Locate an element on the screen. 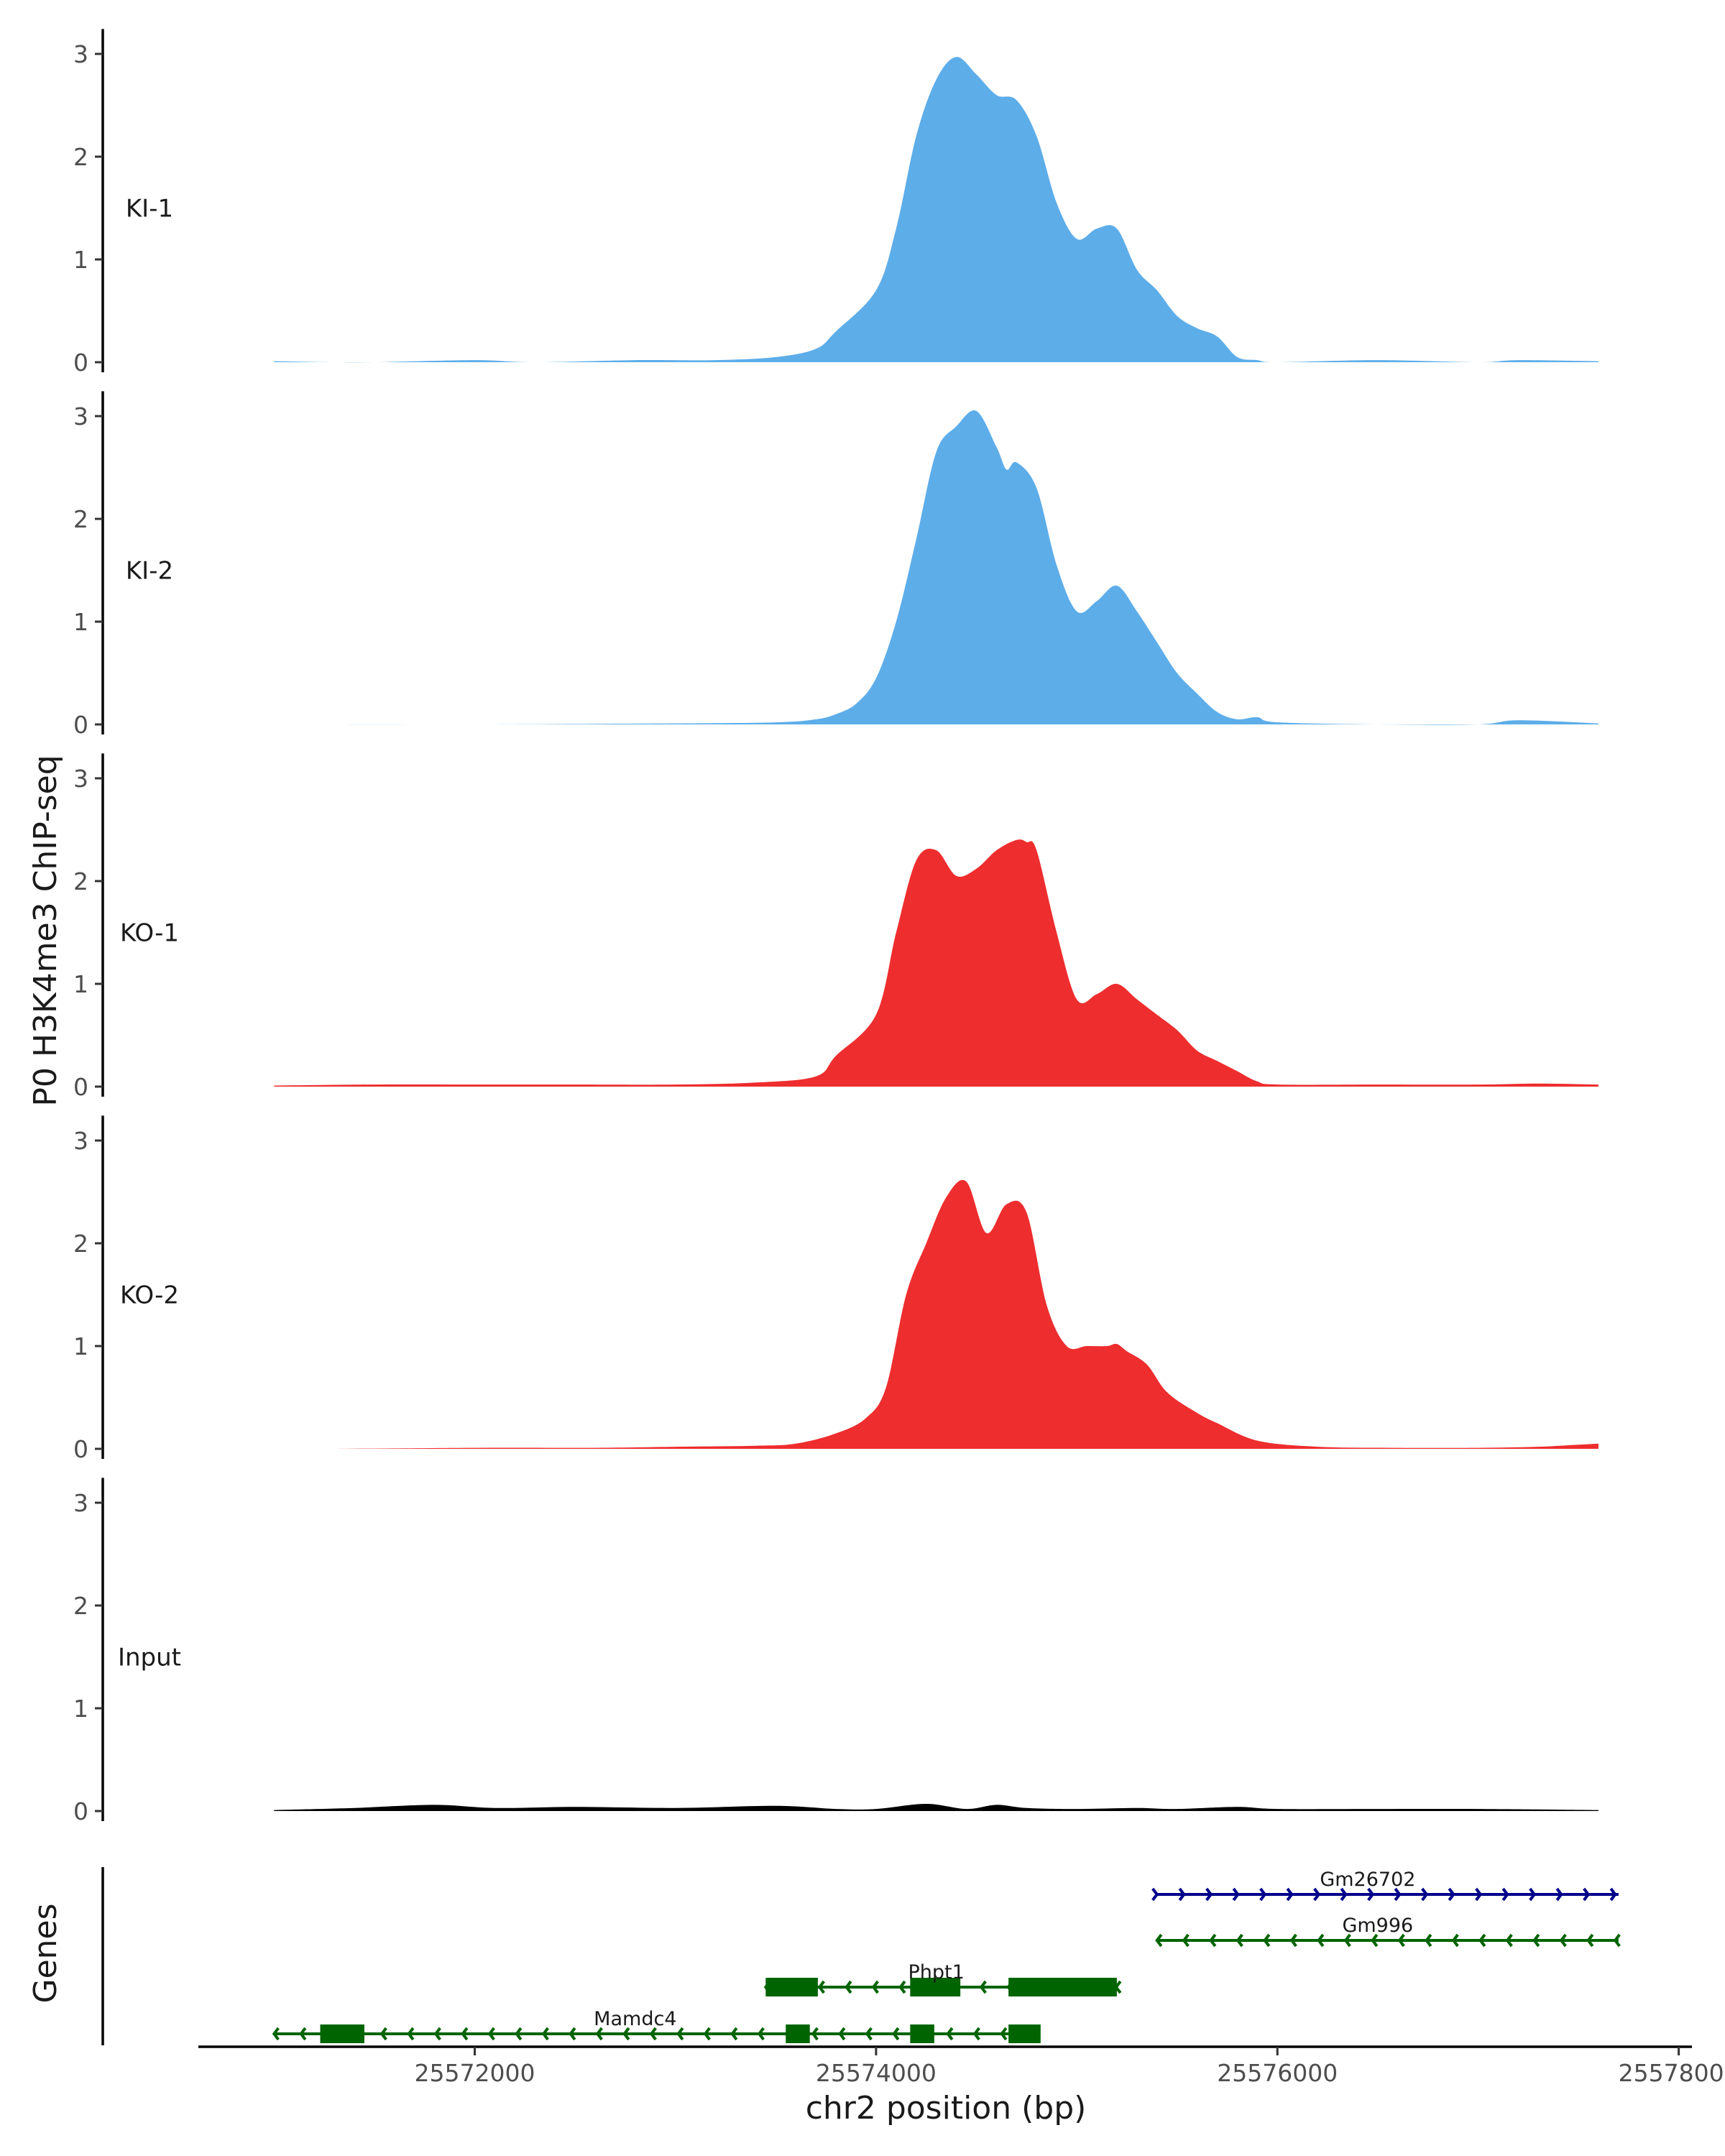 The width and height of the screenshot is (1725, 2156). x-axis: 25572000 25574000 25576000 25578000 is located at coordinates (961, 2066).